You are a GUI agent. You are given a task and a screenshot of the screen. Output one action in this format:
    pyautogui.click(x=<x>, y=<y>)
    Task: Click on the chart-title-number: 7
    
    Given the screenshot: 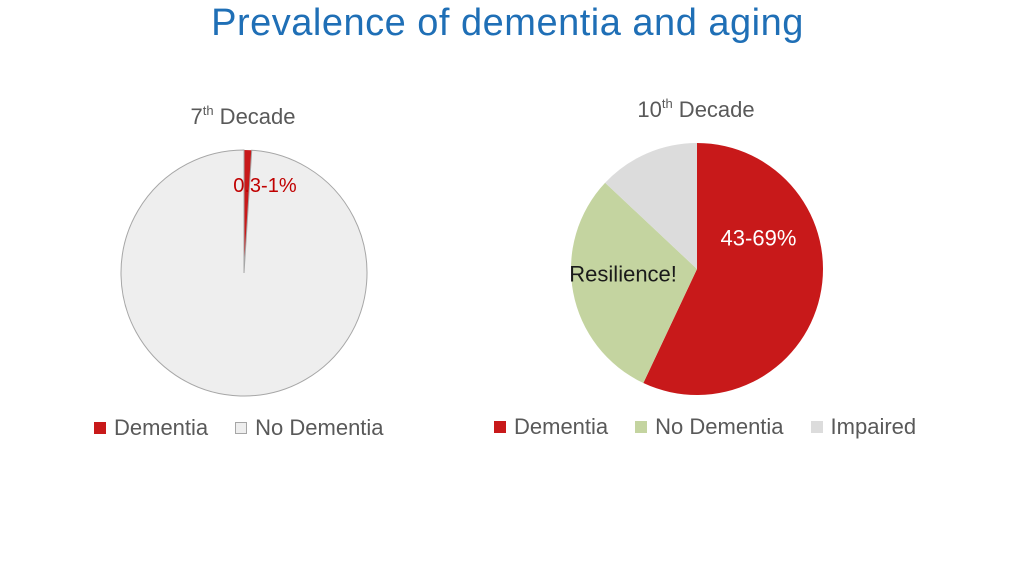 What is the action you would take?
    pyautogui.click(x=196, y=116)
    